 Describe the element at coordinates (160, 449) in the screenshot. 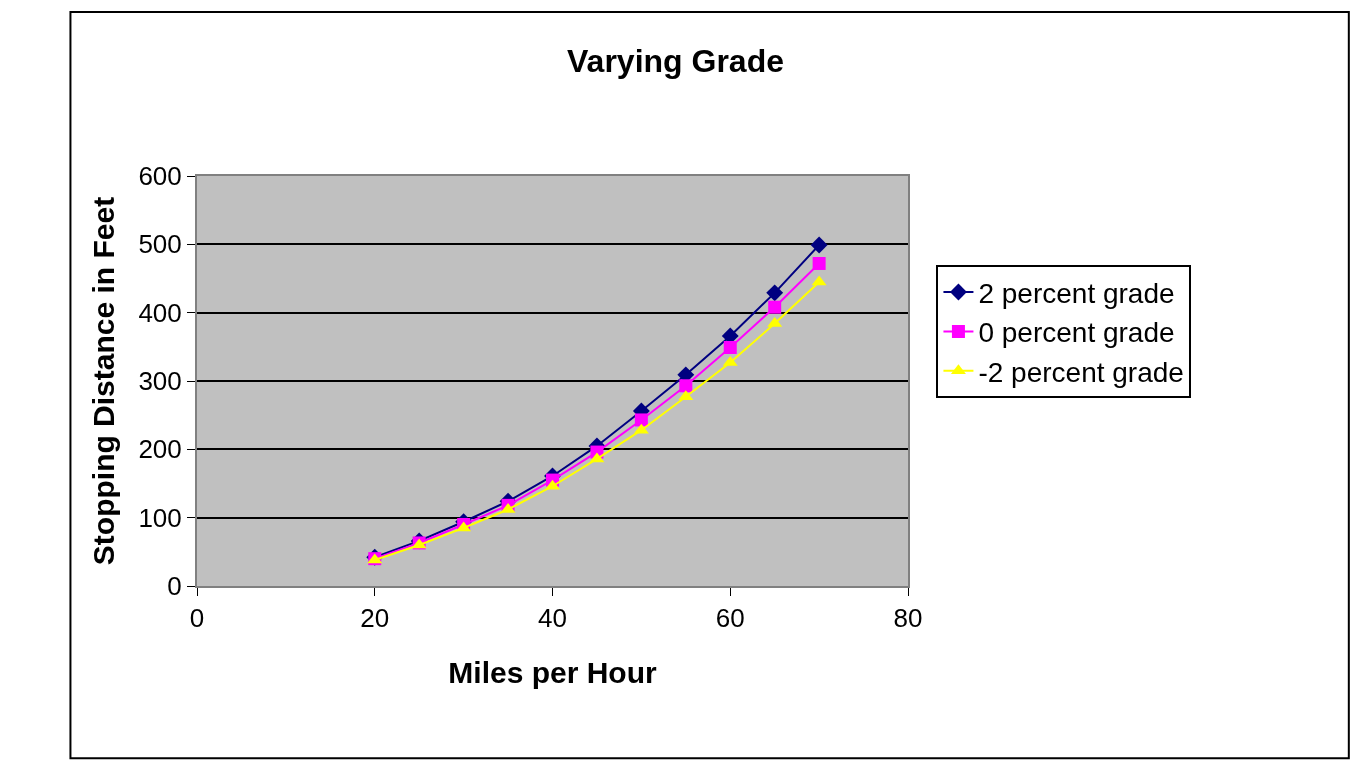

I see `y-tick-label: 200` at that location.